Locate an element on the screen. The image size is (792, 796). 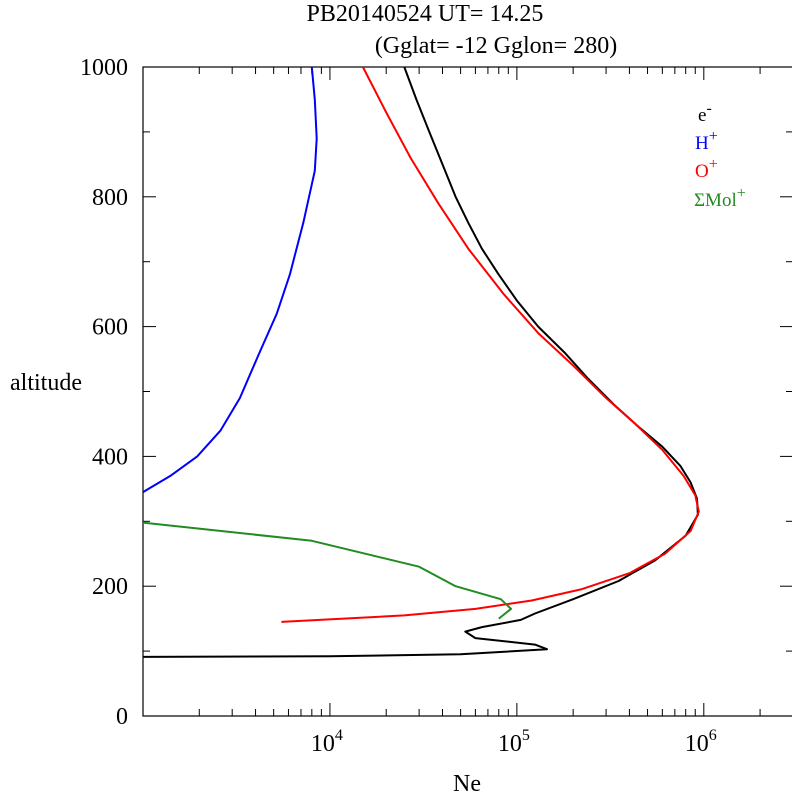
x-tick-label: 10⁶ is located at coordinates (701, 742).